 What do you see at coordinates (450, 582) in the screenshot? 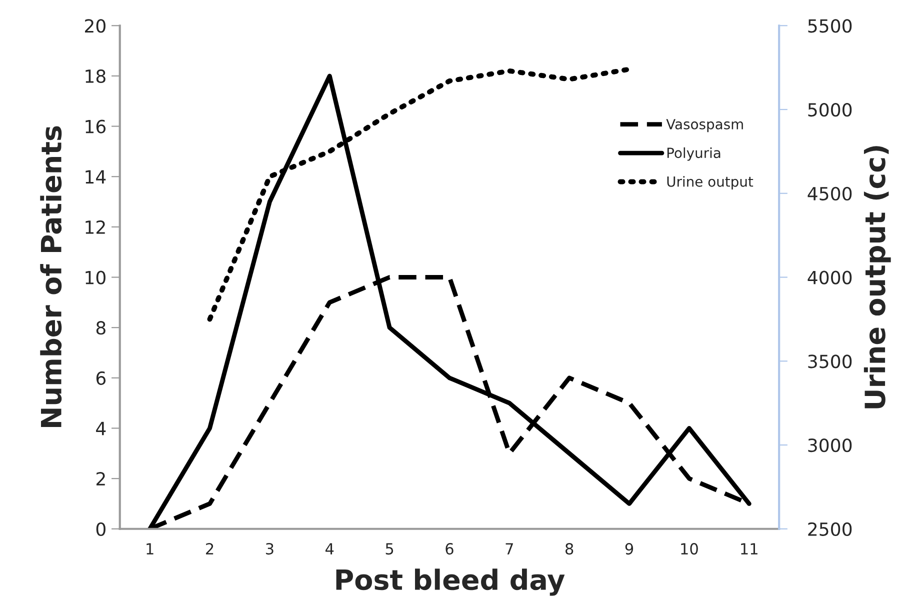
I see `x-axis-title: Post bleed day` at bounding box center [450, 582].